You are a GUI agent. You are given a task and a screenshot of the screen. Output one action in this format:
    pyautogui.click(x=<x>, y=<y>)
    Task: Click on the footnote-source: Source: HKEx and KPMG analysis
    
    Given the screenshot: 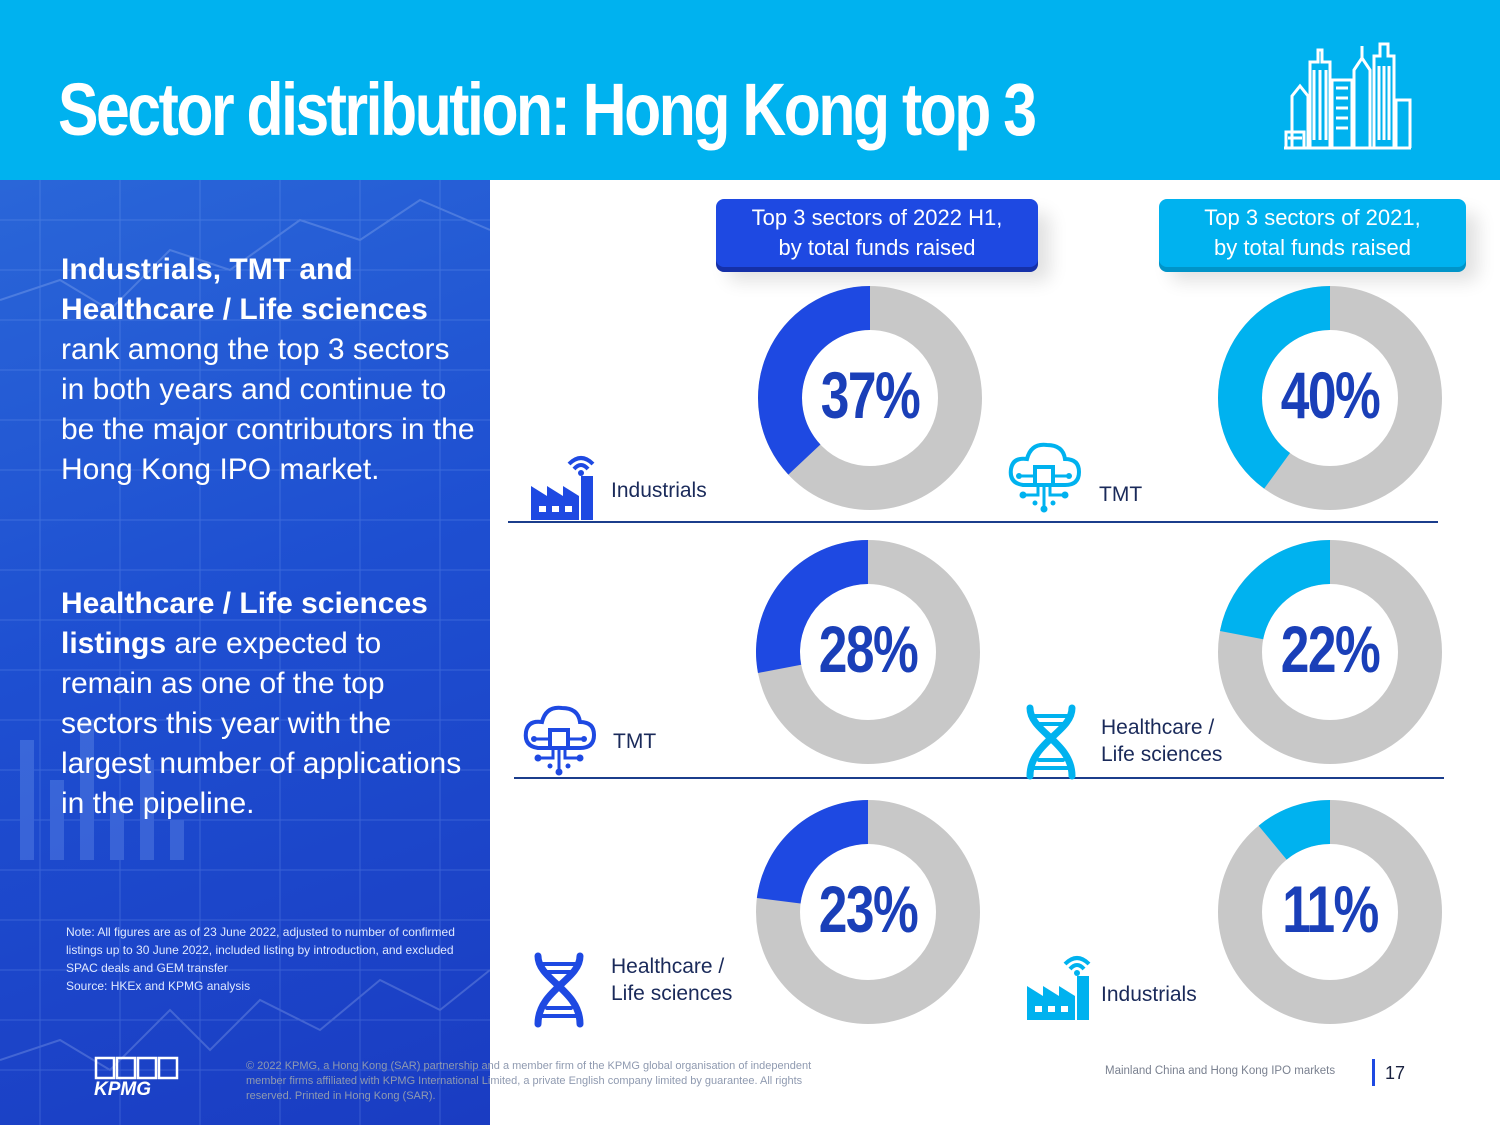 What is the action you would take?
    pyautogui.click(x=158, y=986)
    